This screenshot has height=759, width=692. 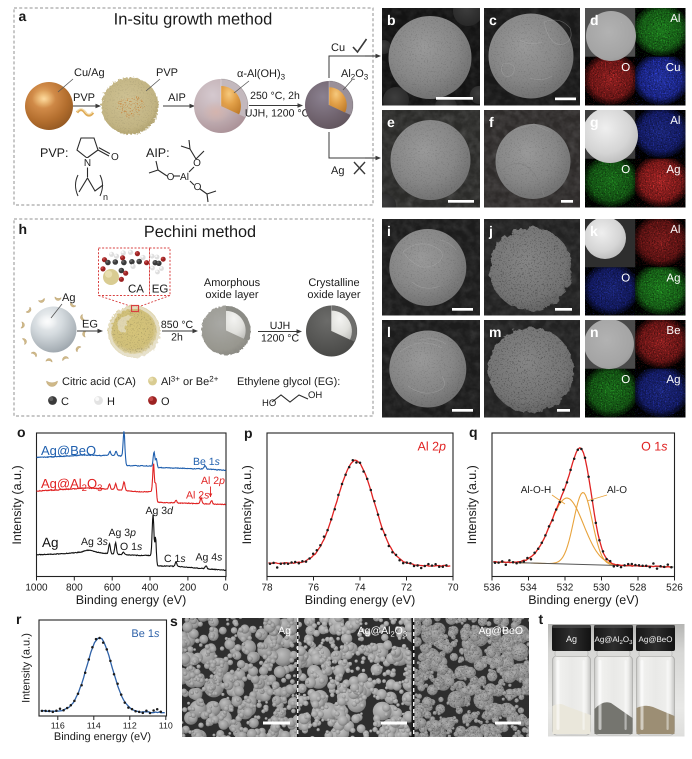 I want to click on svg-text: 1200 °C, so click(x=280, y=339).